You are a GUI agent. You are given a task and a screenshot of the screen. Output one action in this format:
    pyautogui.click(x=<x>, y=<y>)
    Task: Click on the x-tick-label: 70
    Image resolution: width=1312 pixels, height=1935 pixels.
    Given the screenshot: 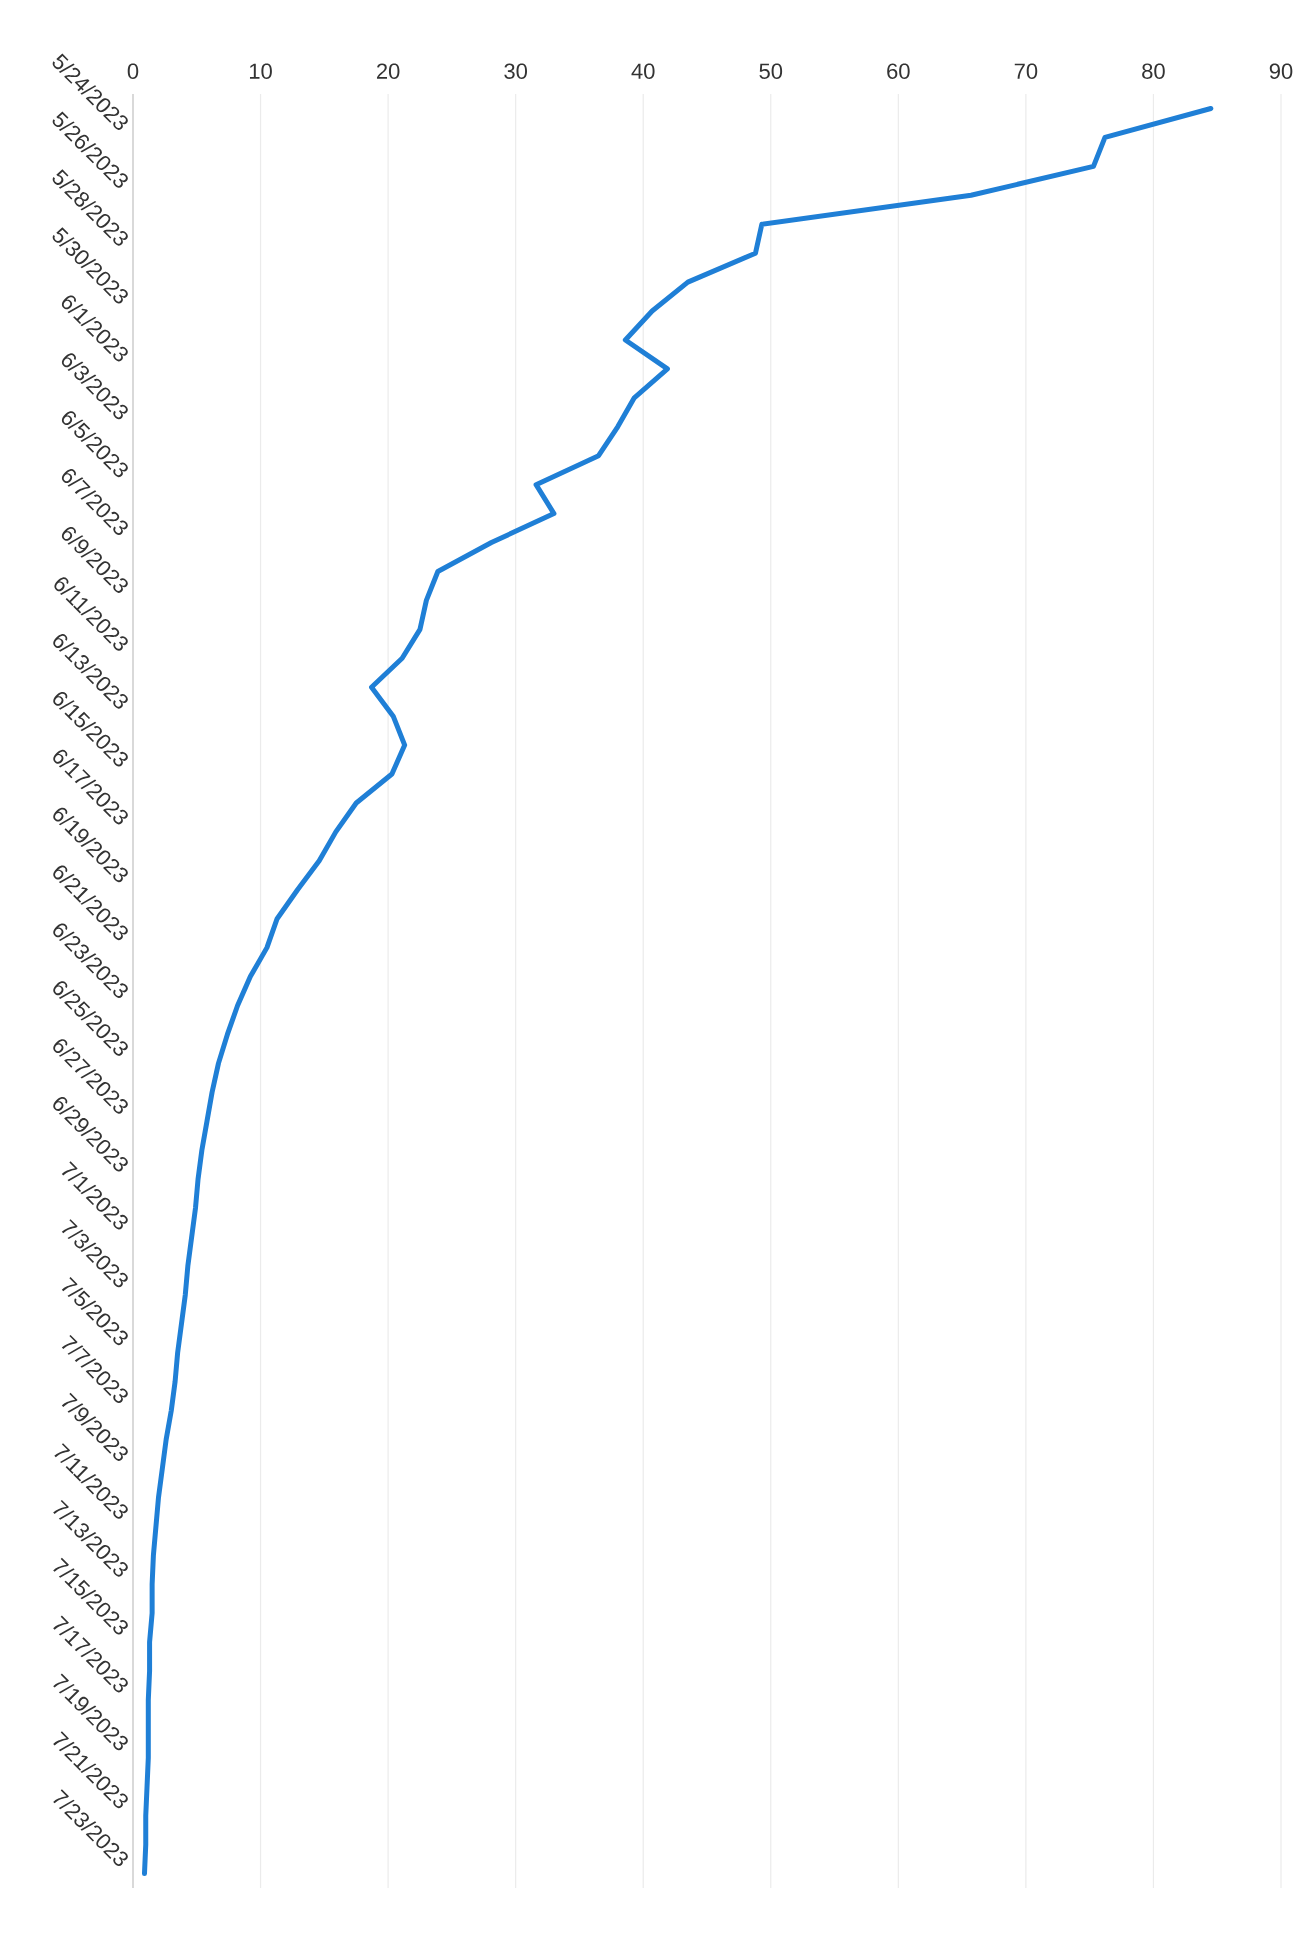 What is the action you would take?
    pyautogui.click(x=1026, y=71)
    